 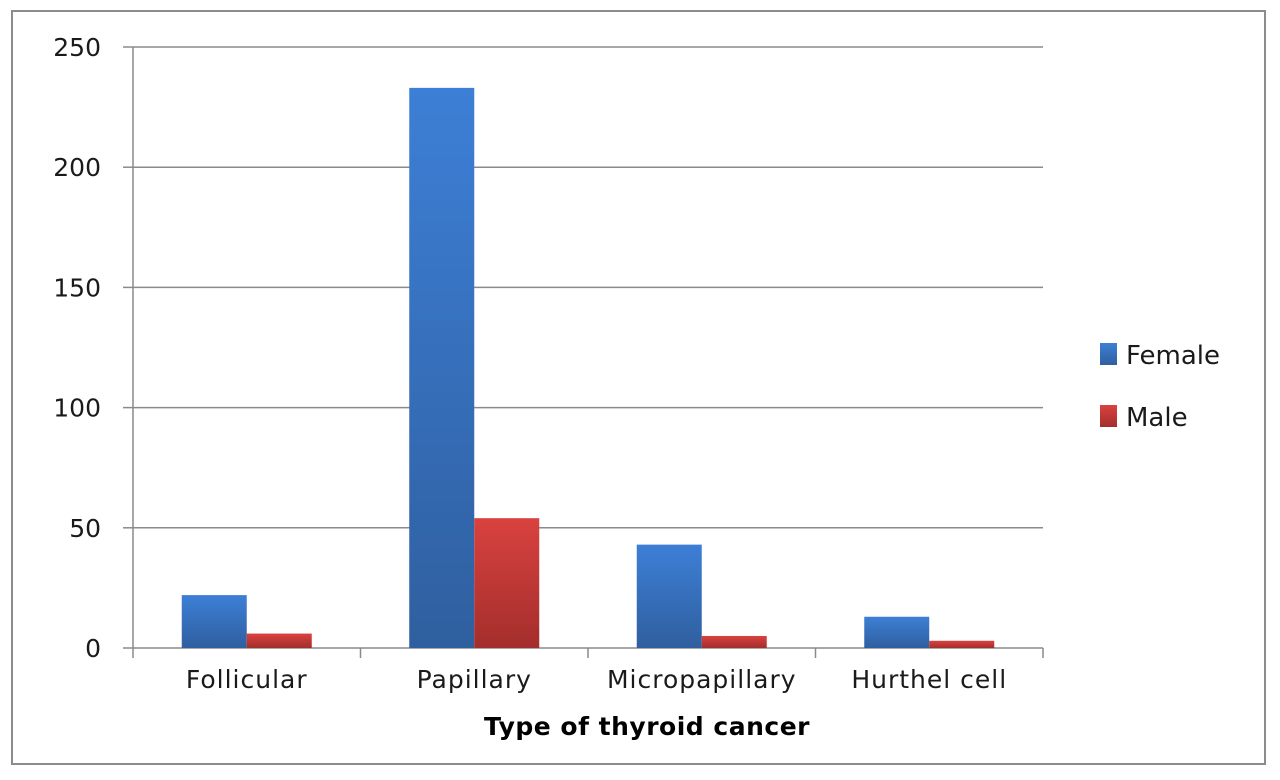 What do you see at coordinates (1108, 416) in the screenshot?
I see `legend-swatch-male` at bounding box center [1108, 416].